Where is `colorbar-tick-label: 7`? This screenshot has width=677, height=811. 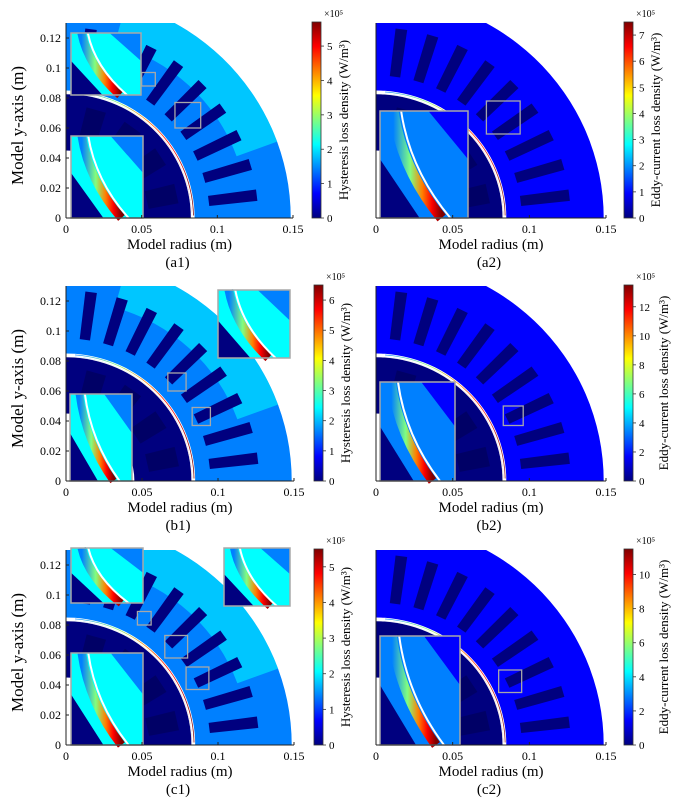
colorbar-tick-label: 7 is located at coordinates (642, 36).